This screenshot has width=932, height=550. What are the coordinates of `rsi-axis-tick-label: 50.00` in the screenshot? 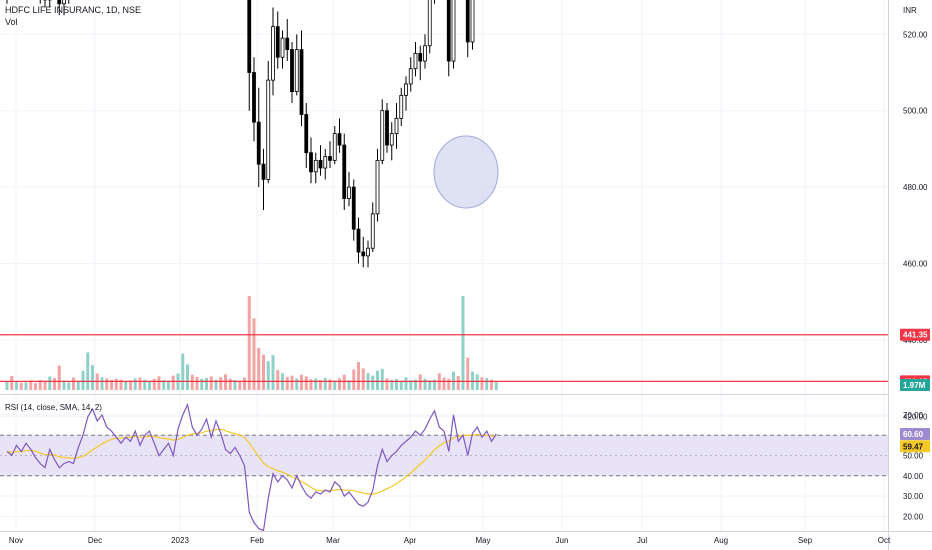 It's located at (913, 456).